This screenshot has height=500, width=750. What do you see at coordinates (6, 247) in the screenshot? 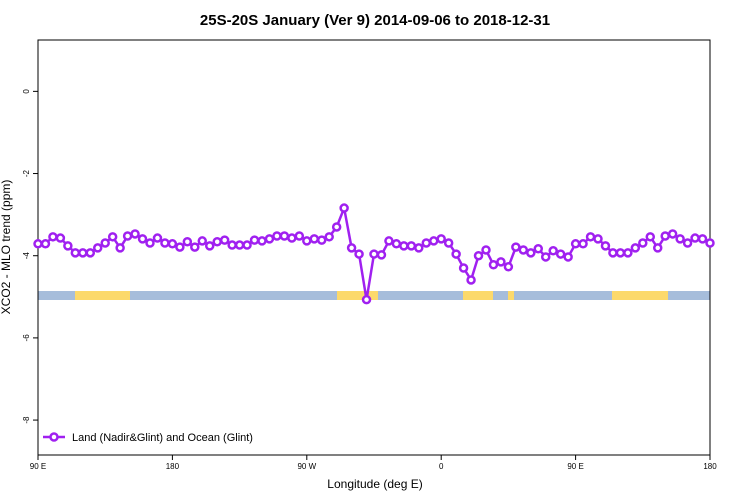
I see `y-axis-label: XCO2 - MLO trend (ppm)` at bounding box center [6, 247].